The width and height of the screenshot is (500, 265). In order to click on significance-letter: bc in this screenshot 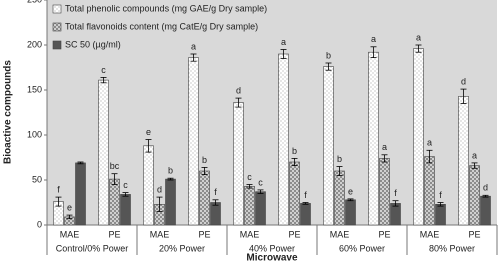, I will do `click(115, 166)`.